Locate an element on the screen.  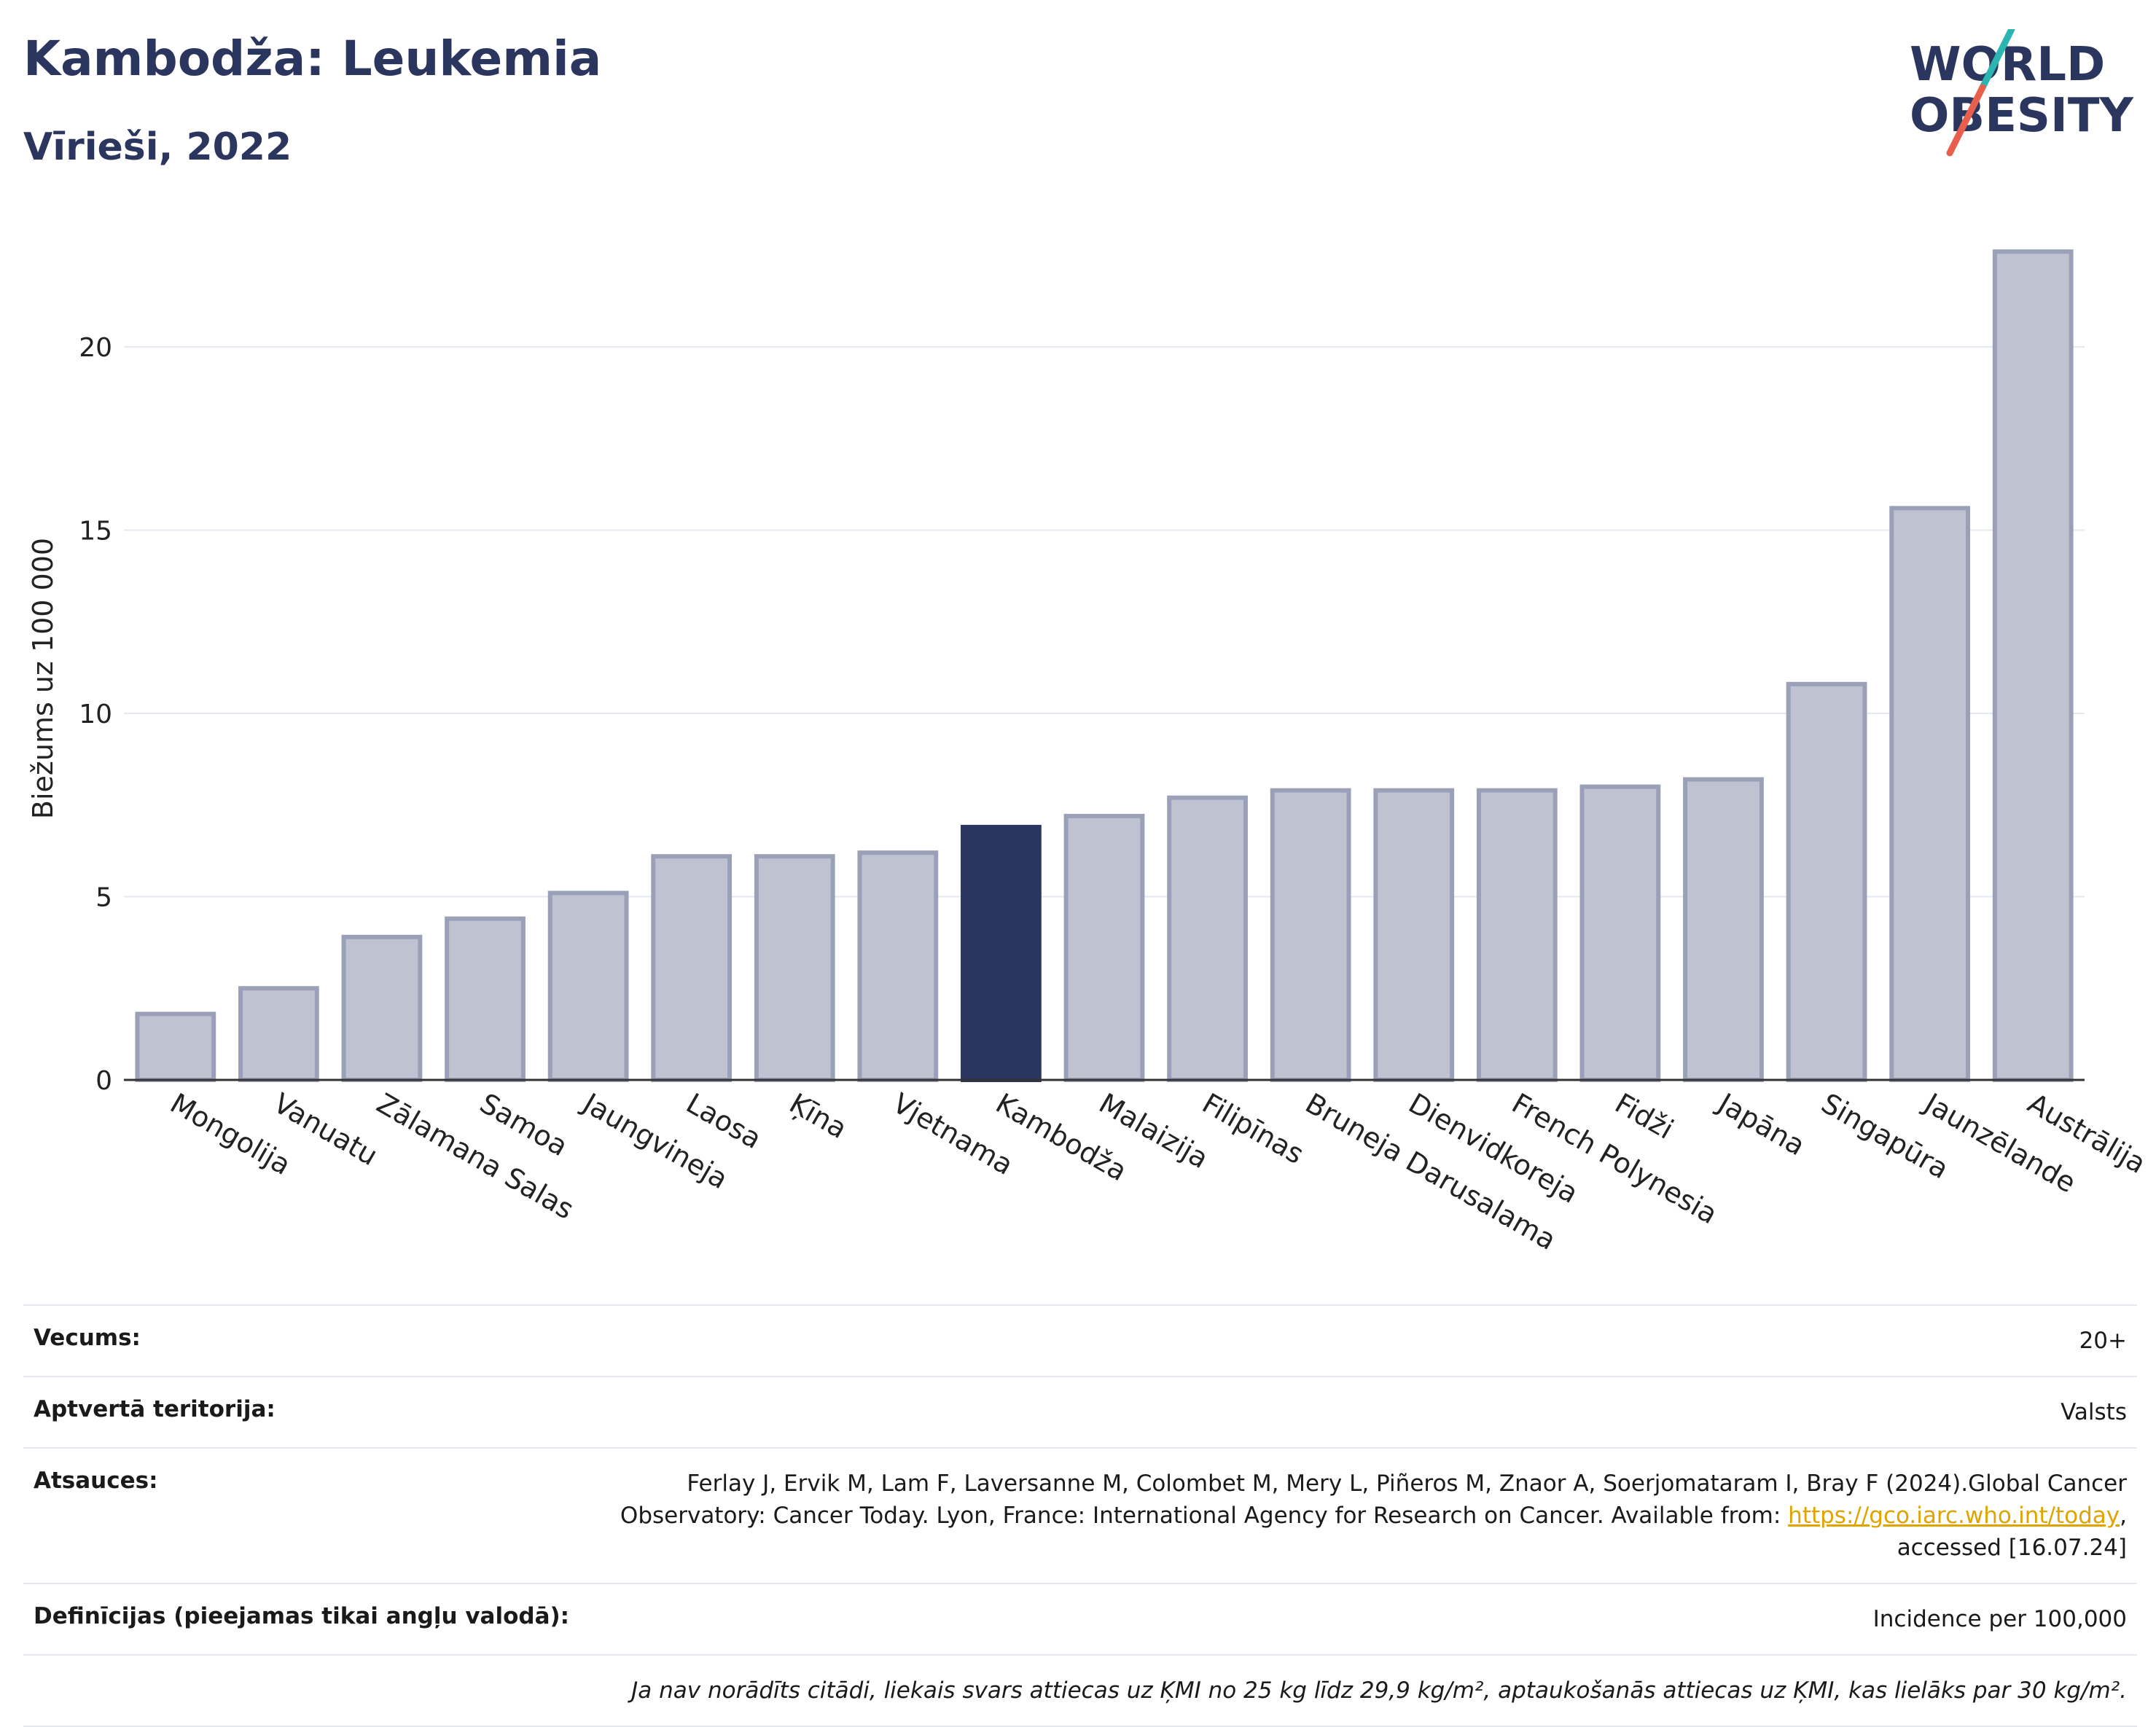
x-tick-label: Japāna is located at coordinates (1761, 1124).